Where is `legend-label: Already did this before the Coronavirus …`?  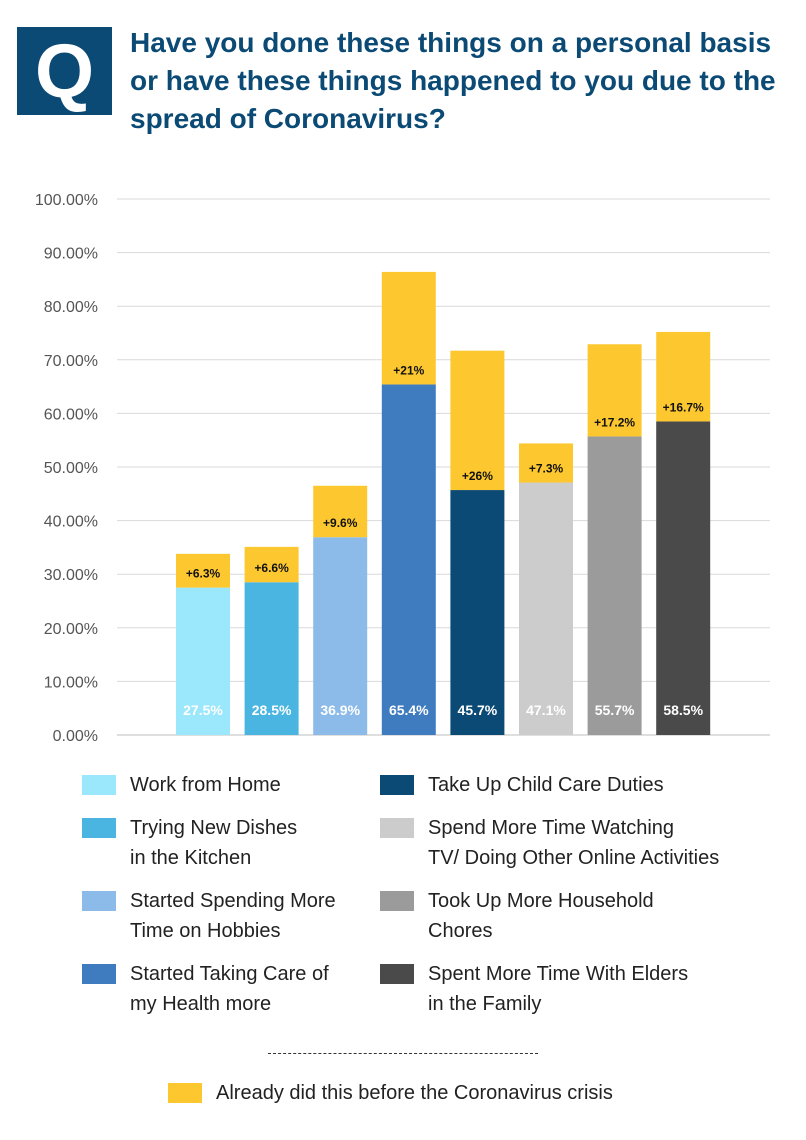 legend-label: Already did this before the Coronavirus … is located at coordinates (414, 1093).